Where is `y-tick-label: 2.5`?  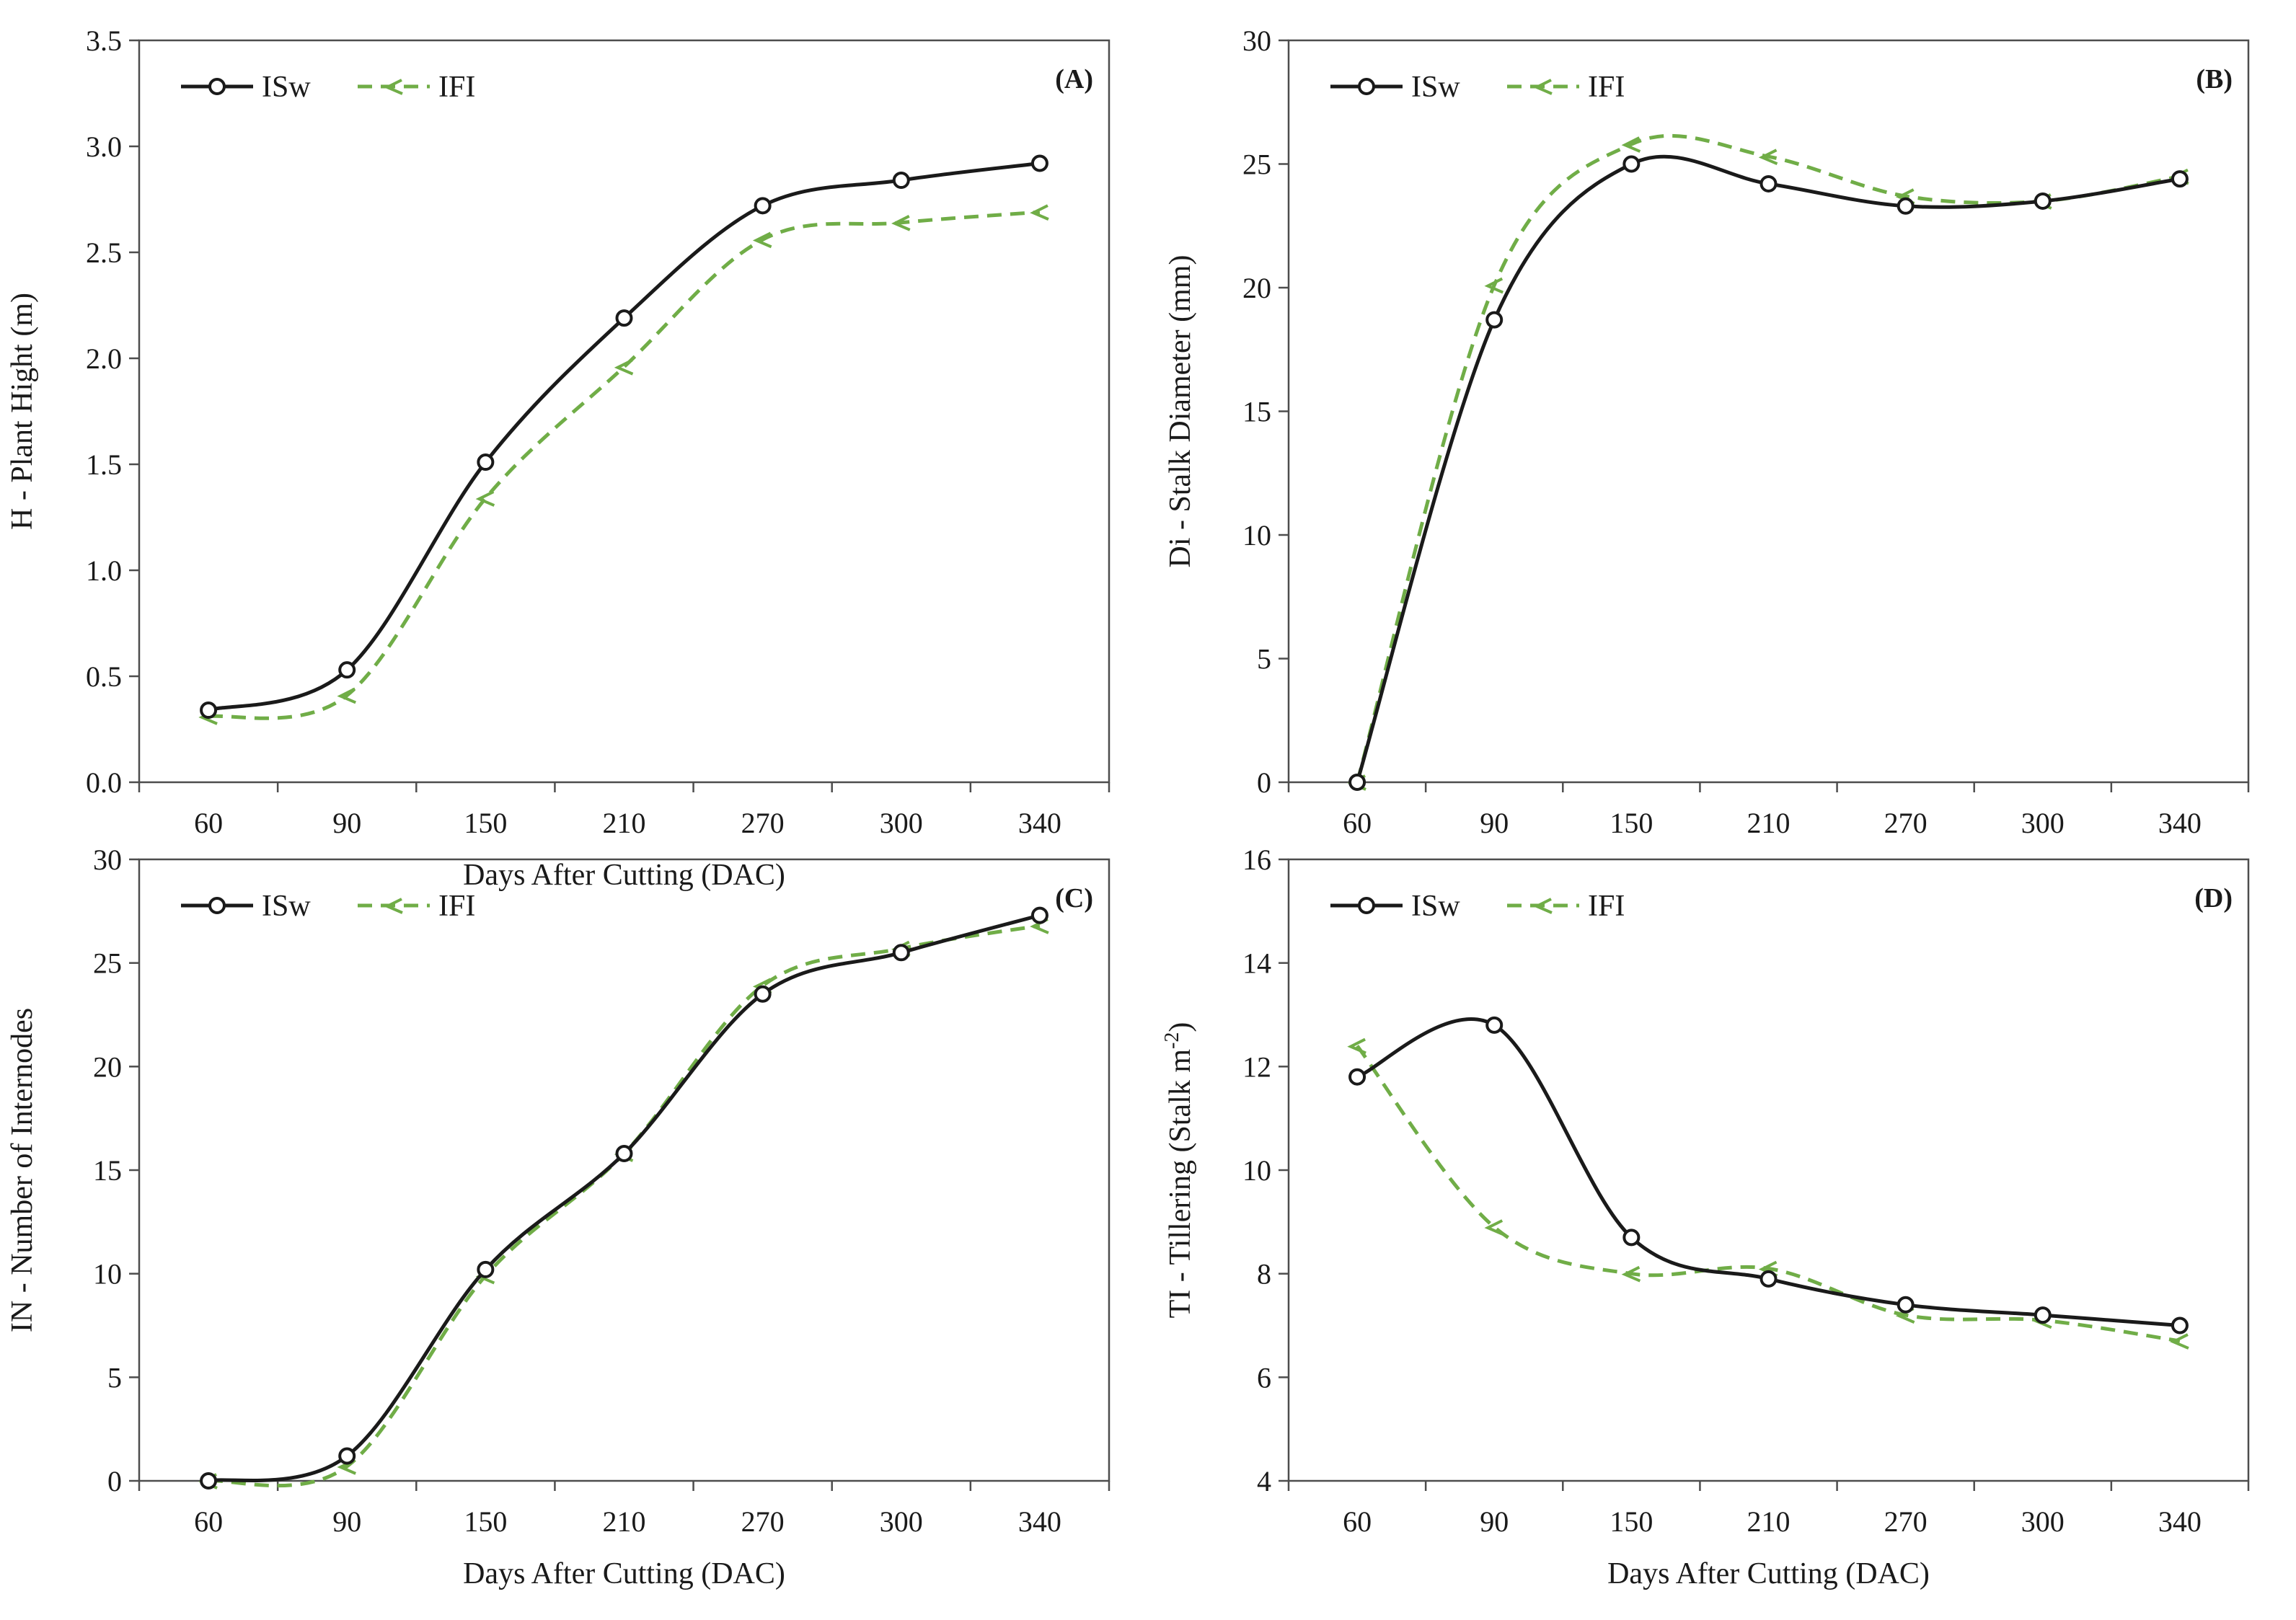 y-tick-label: 2.5 is located at coordinates (104, 252).